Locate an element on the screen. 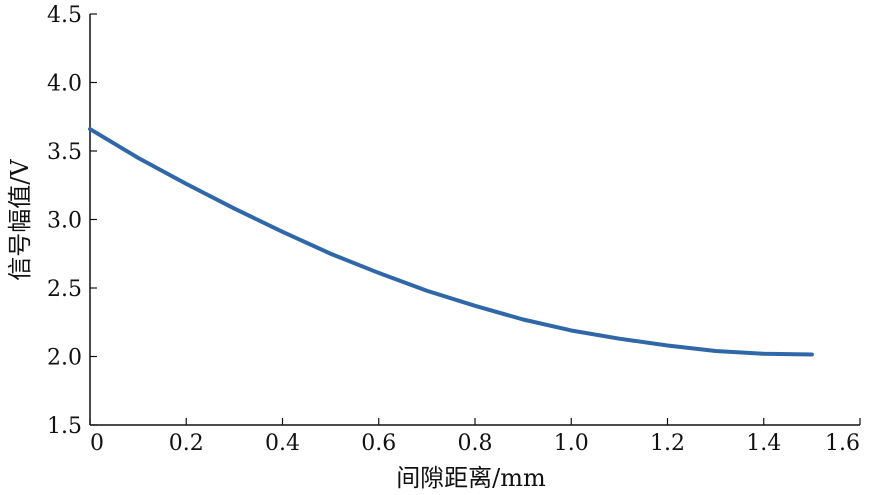  x-tick-label: 1.6 is located at coordinates (842, 443).